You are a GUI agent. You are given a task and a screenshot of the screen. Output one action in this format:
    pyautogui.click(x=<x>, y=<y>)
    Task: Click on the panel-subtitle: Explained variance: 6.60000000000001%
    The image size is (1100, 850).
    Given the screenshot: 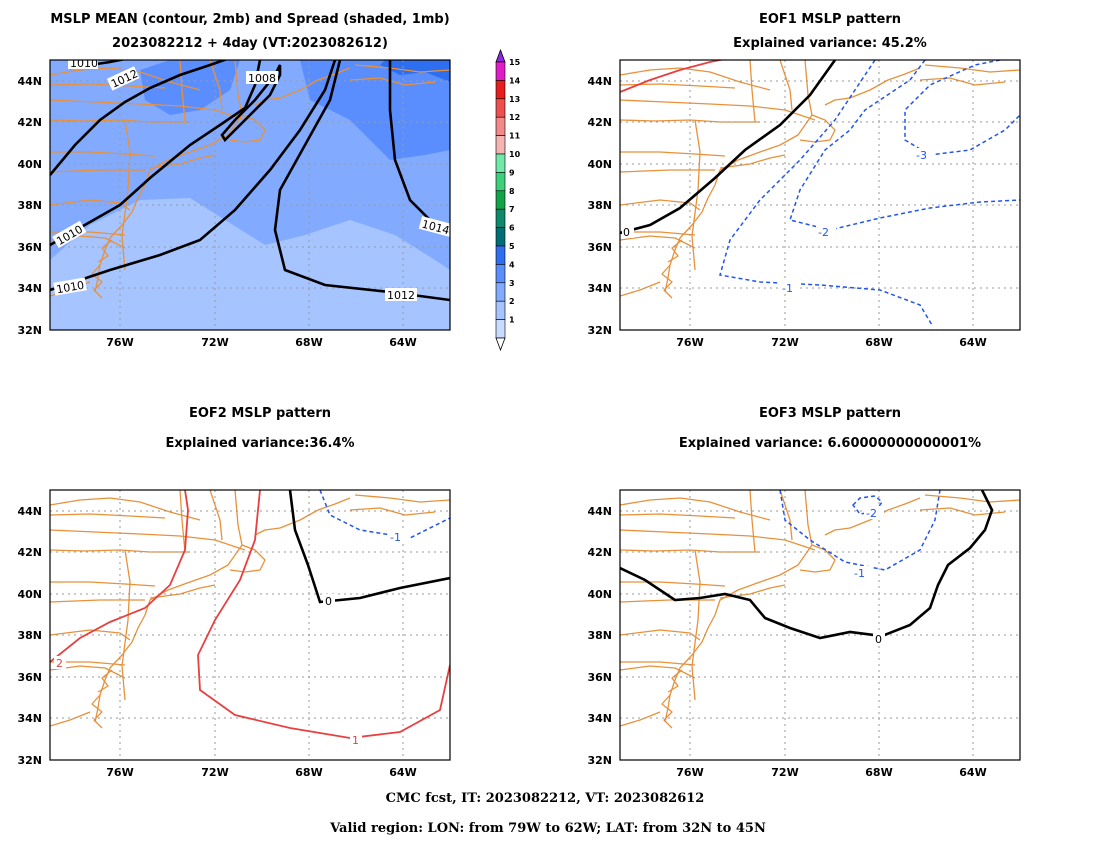 What is the action you would take?
    pyautogui.click(x=830, y=443)
    